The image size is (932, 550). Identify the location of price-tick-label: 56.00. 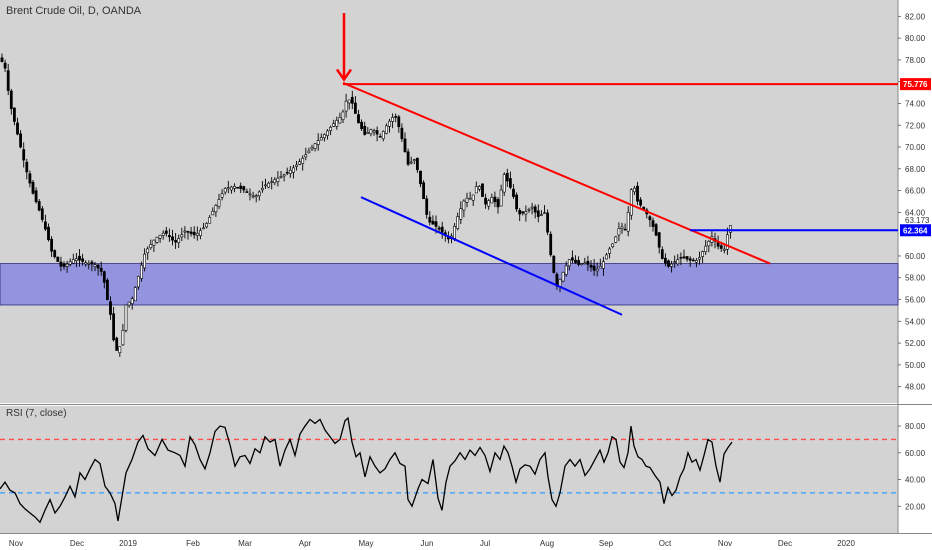
(915, 300).